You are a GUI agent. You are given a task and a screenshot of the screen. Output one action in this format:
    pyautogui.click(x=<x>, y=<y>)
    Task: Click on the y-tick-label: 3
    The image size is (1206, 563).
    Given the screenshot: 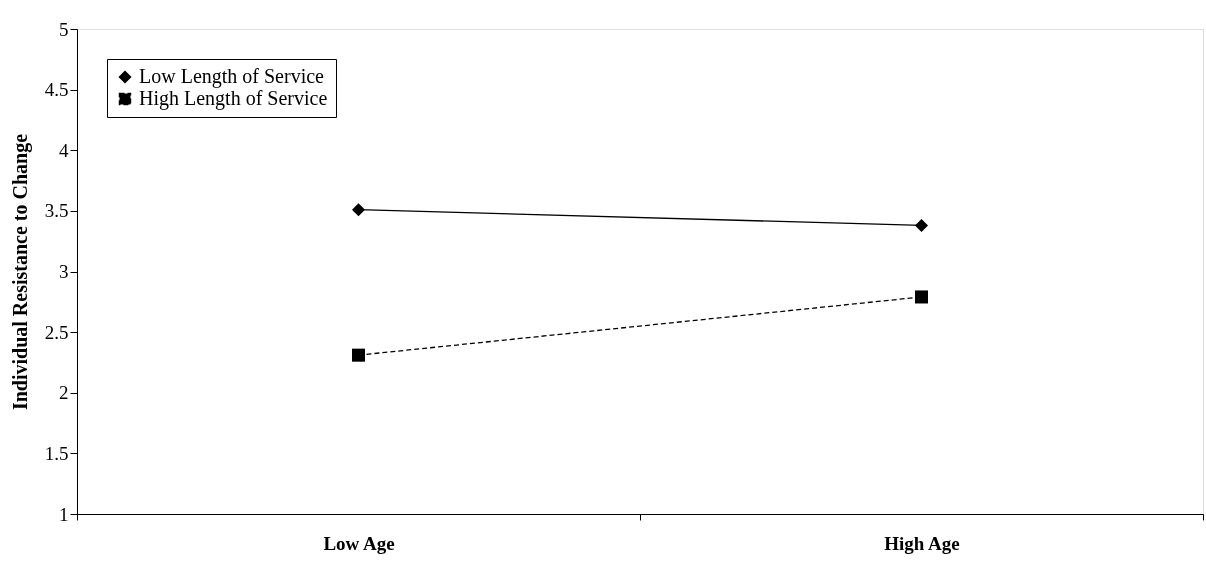 What is the action you would take?
    pyautogui.click(x=64, y=271)
    